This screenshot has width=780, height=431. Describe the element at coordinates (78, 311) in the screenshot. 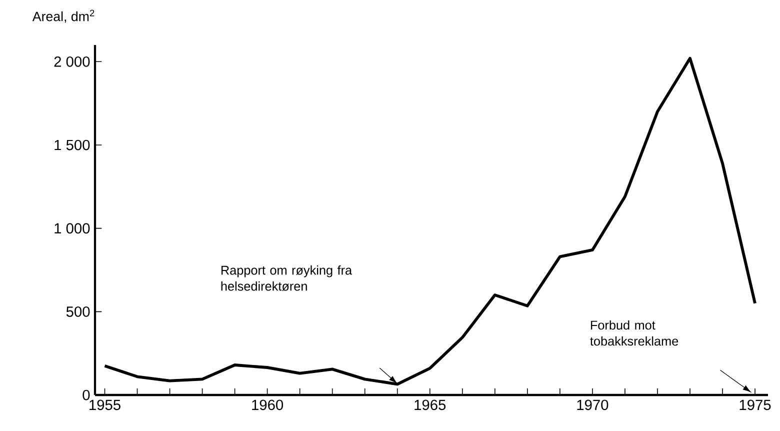

I see `y-tick-label: 500` at that location.